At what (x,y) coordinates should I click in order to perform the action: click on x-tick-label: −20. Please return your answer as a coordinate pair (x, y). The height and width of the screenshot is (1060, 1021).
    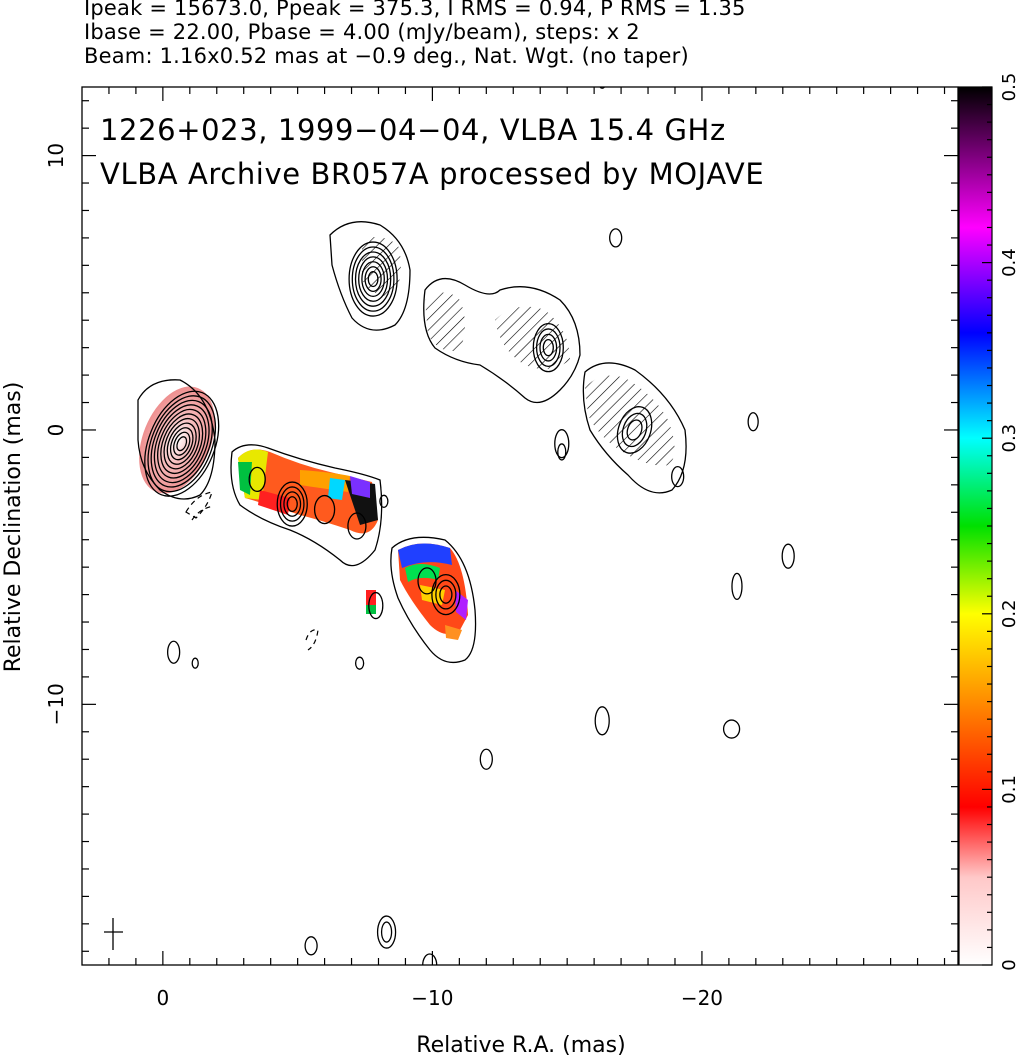
    Looking at the image, I should click on (702, 998).